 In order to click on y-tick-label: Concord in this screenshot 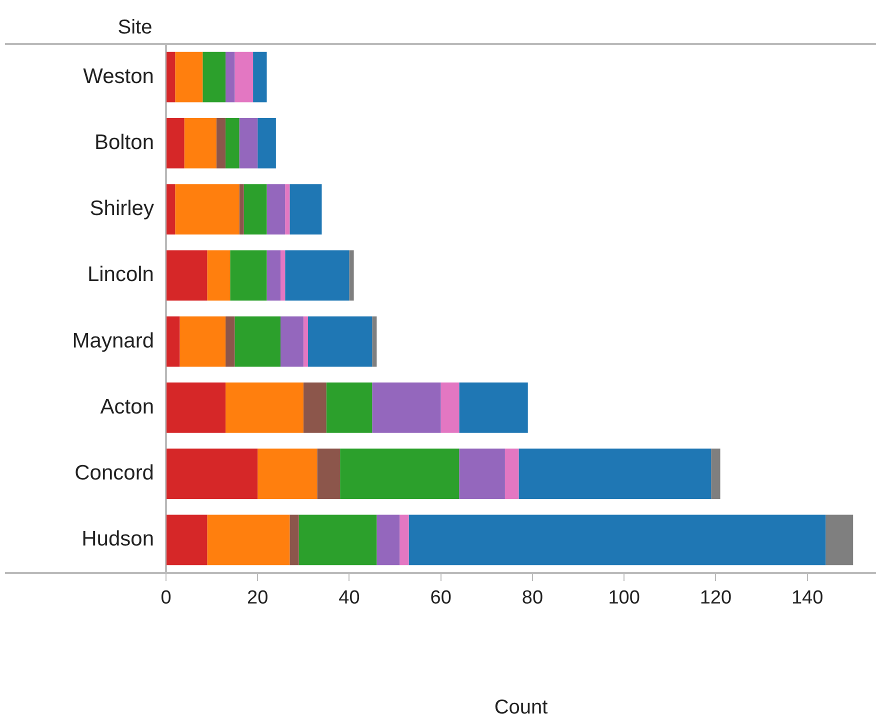, I will do `click(114, 473)`.